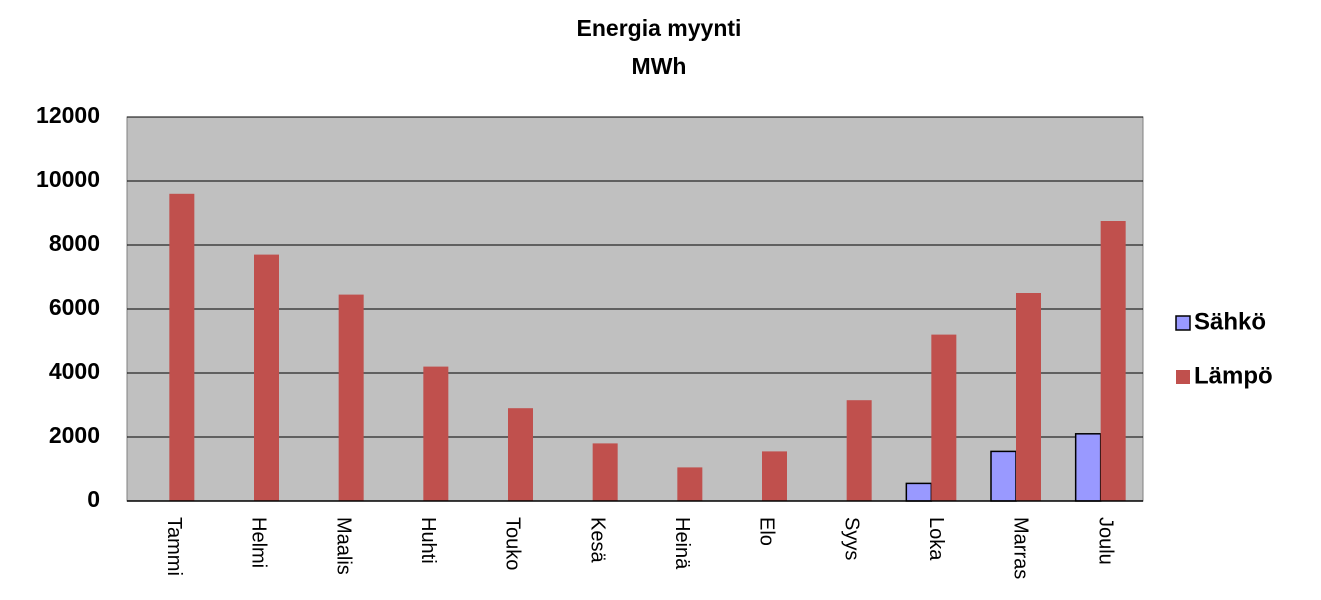 The height and width of the screenshot is (600, 1321). What do you see at coordinates (659, 28) in the screenshot?
I see `chart-title: Energia myynti` at bounding box center [659, 28].